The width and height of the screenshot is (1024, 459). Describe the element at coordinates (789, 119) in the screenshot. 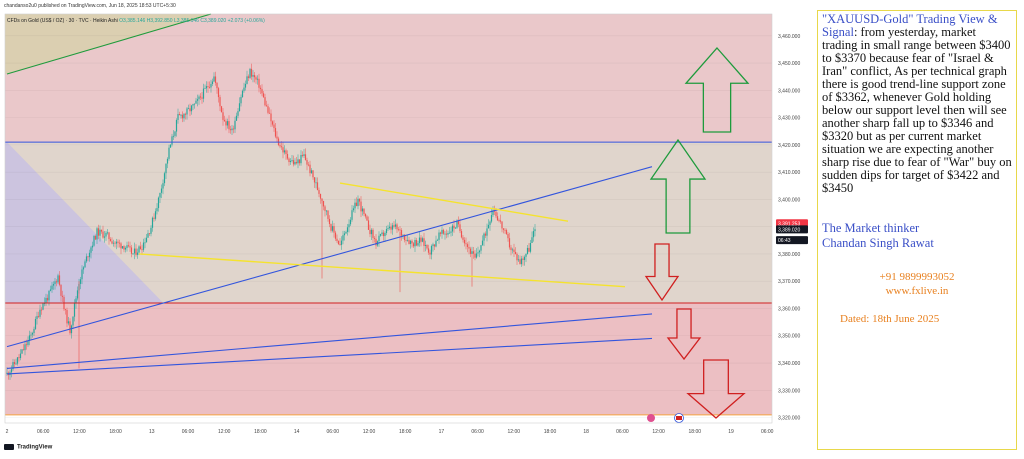

I see `y-tick-label: 3,430.000` at that location.